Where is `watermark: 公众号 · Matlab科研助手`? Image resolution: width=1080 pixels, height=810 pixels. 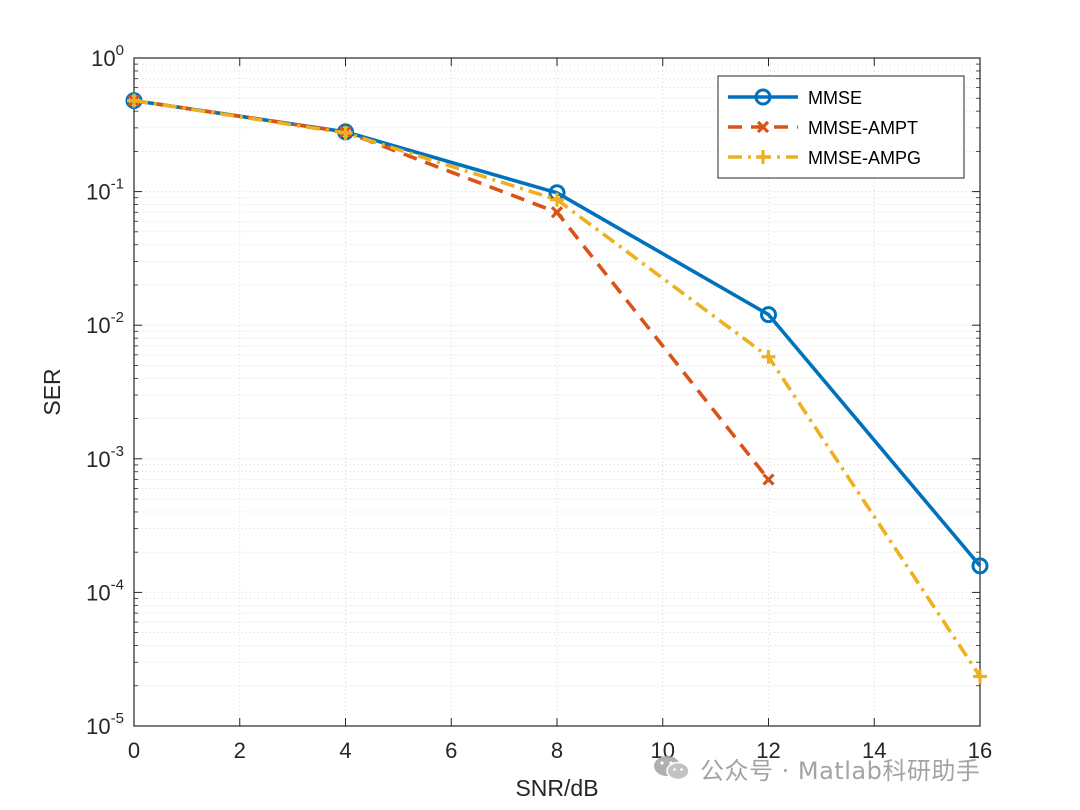 watermark: 公众号 · Matlab科研助手 is located at coordinates (816, 768).